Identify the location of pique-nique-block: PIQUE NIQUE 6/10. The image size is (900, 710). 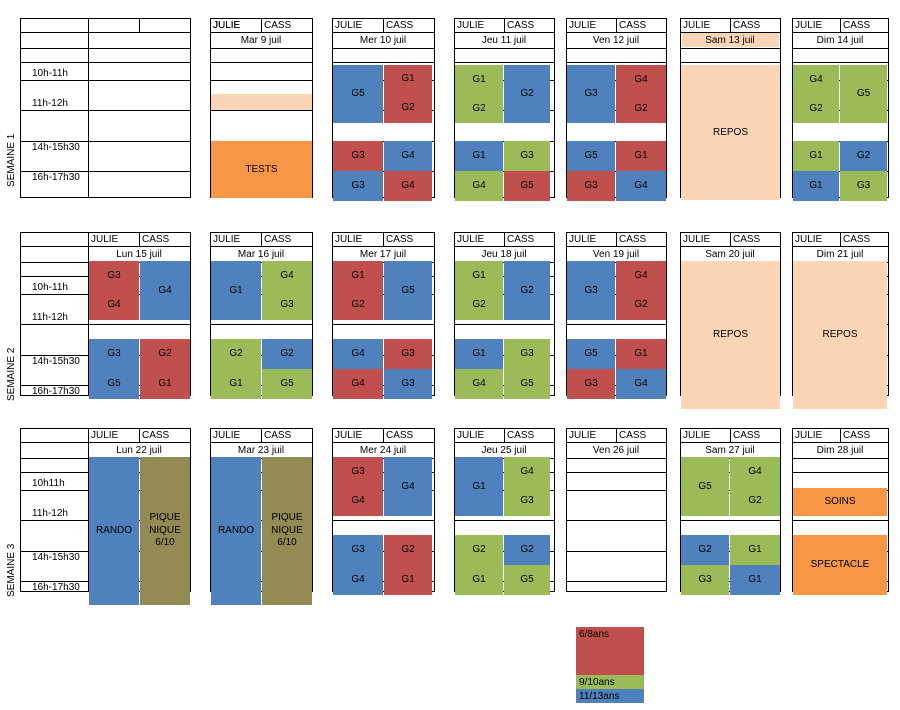
(287, 531).